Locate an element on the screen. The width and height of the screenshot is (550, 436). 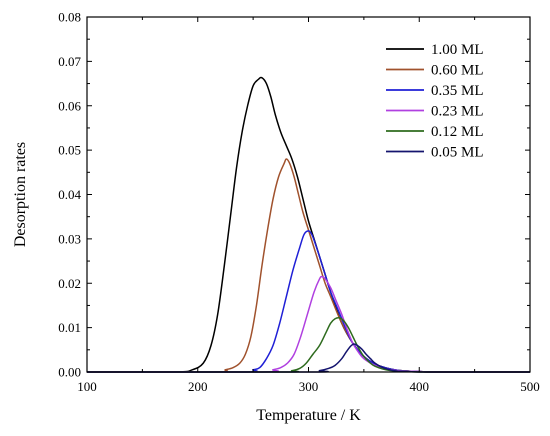
y-tick-label: 0.01 is located at coordinates (69, 327).